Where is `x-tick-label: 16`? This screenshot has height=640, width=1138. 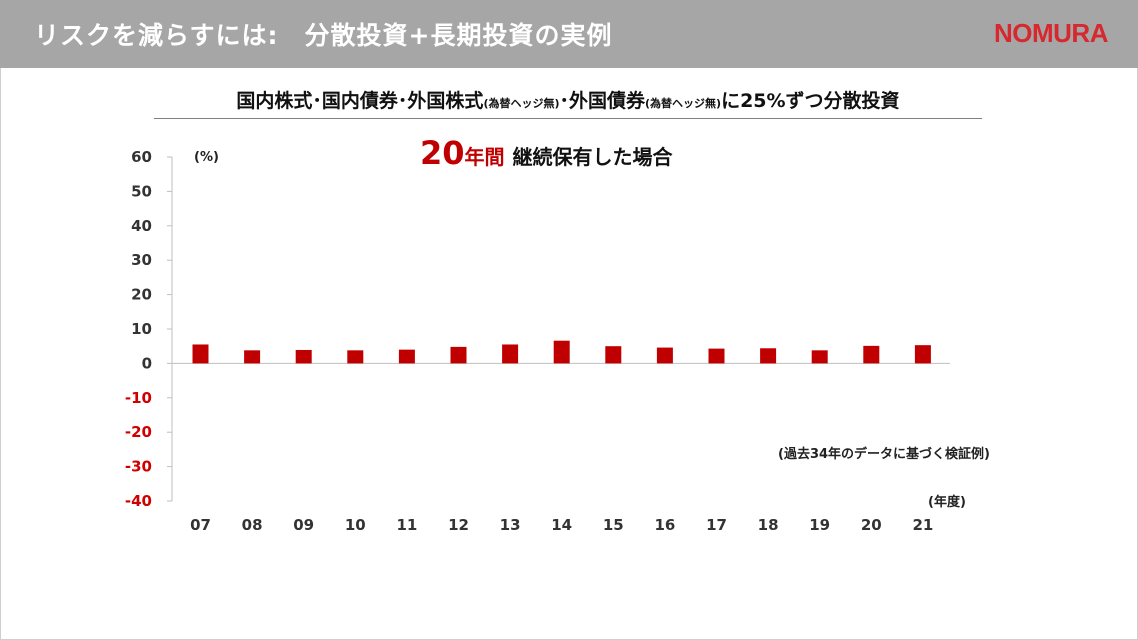
x-tick-label: 16 is located at coordinates (664, 525).